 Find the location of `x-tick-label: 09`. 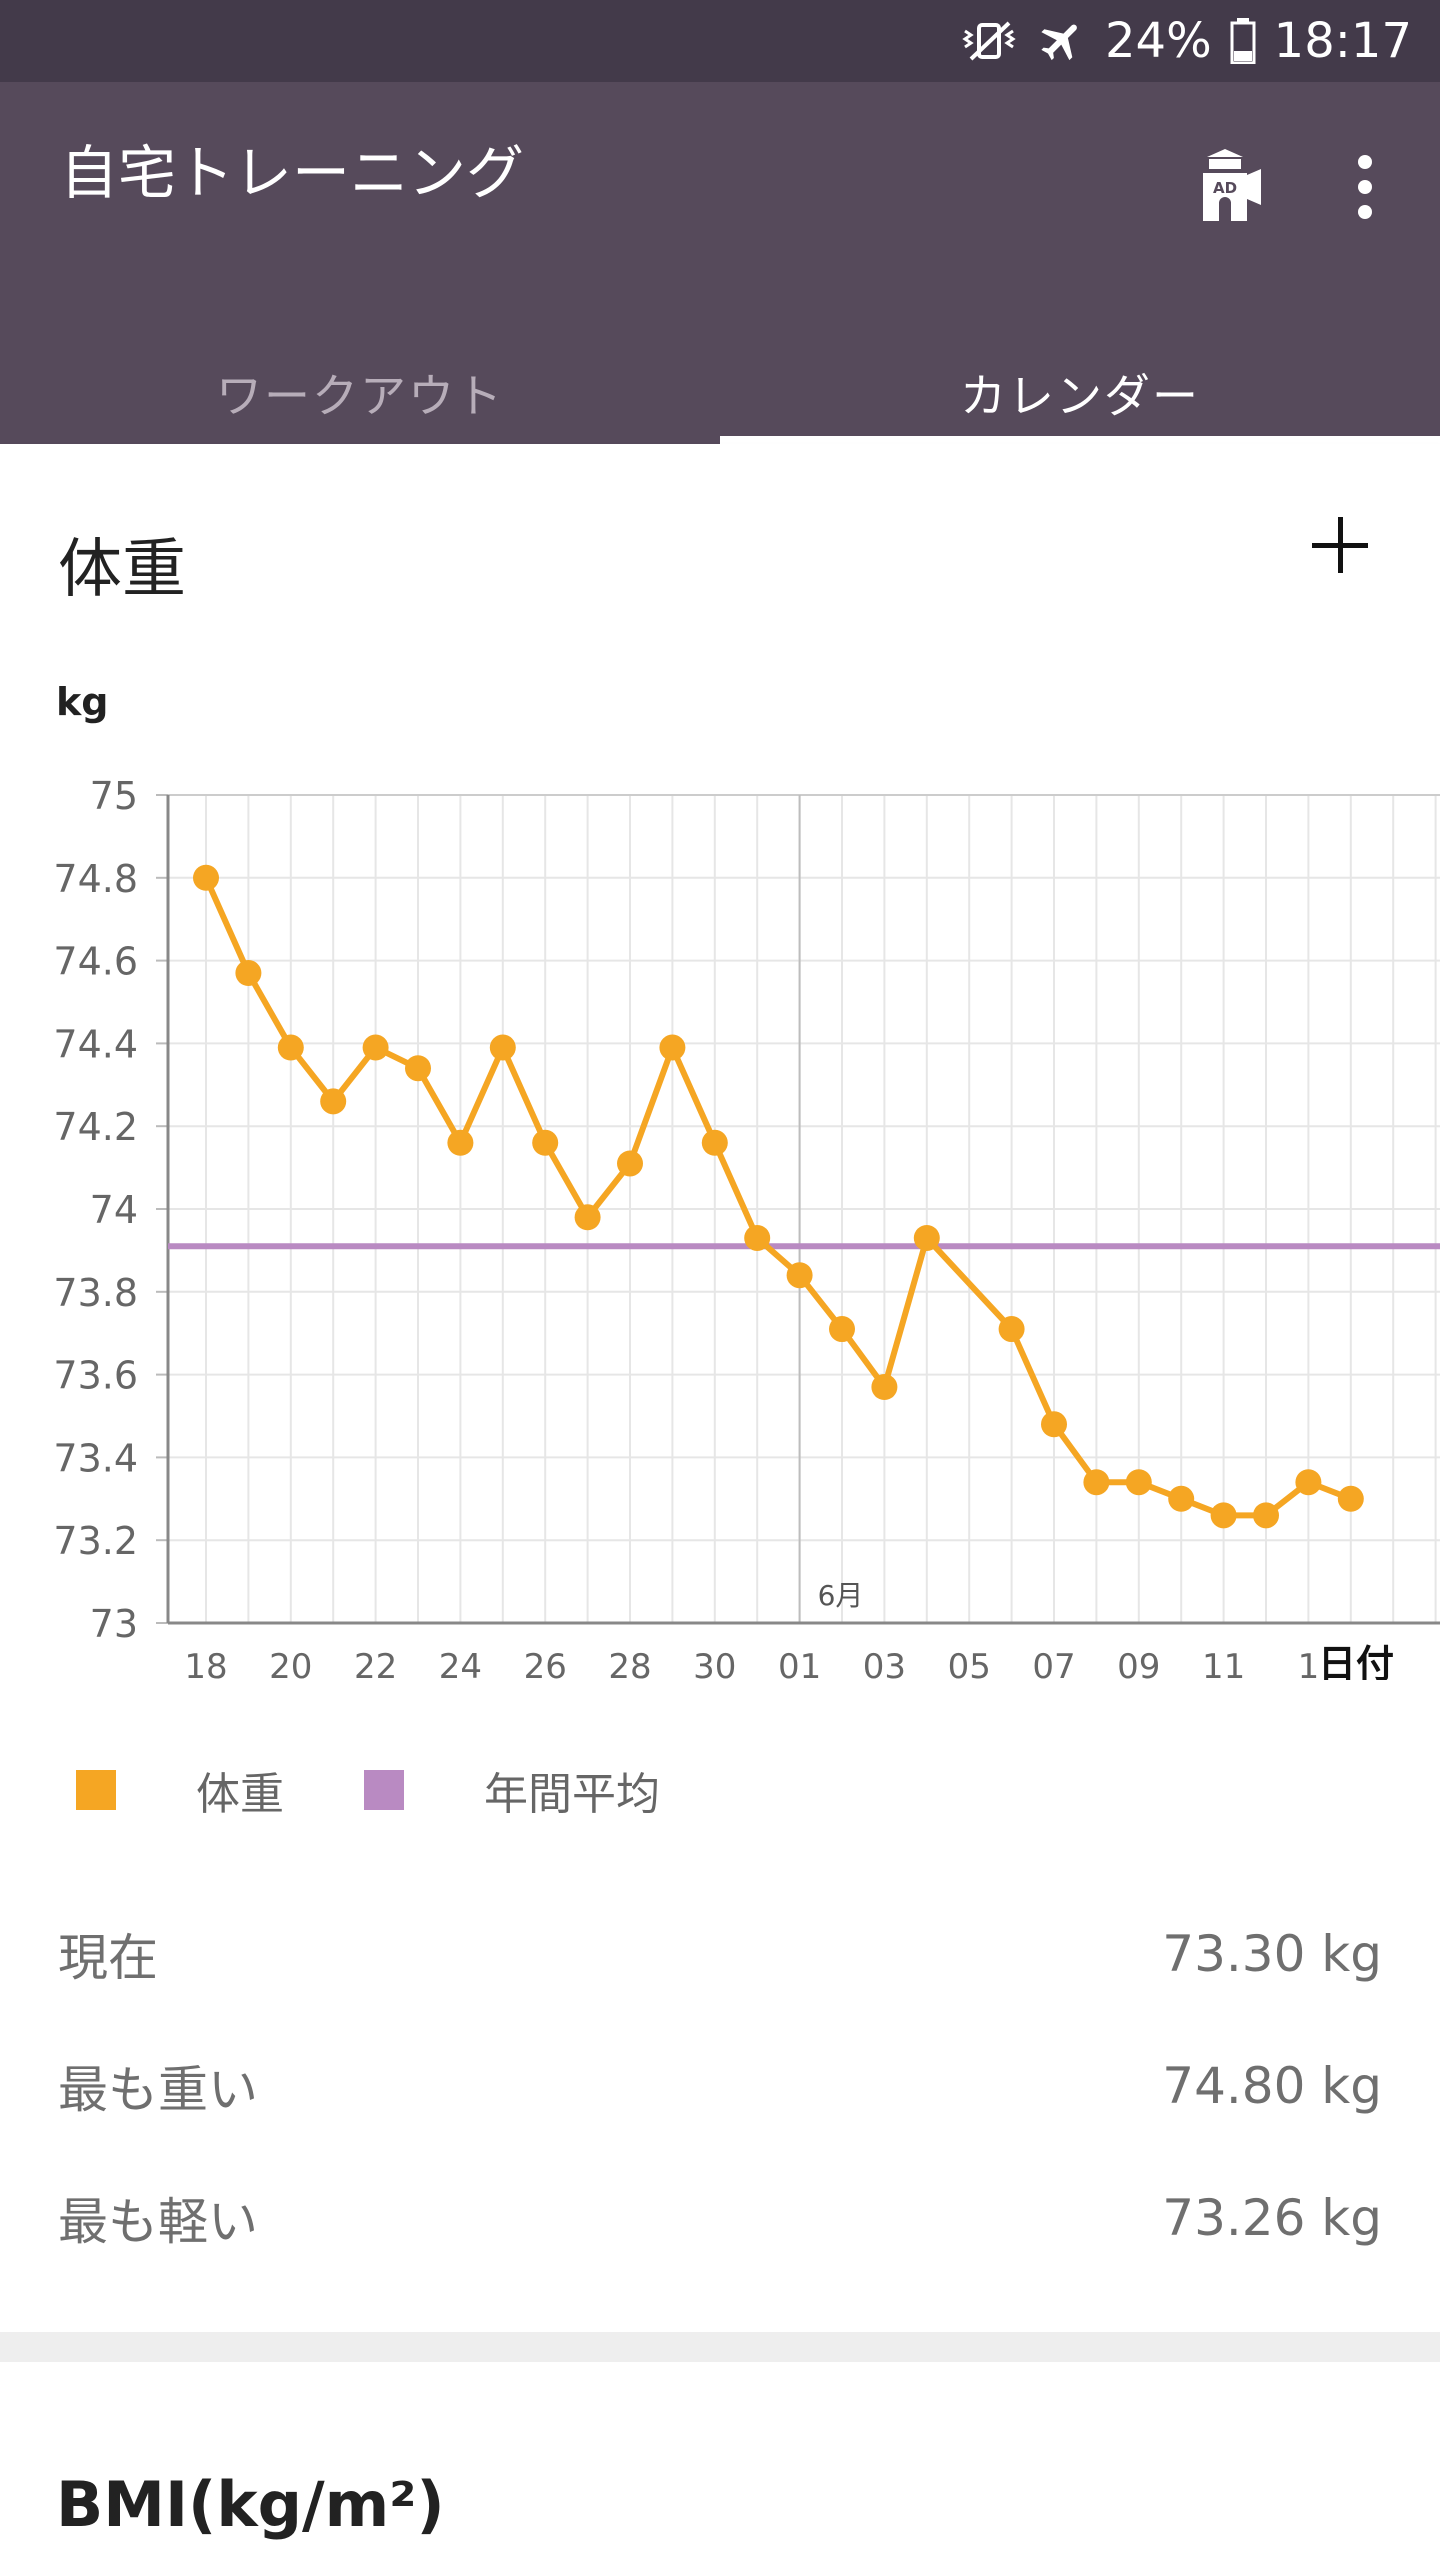

x-tick-label: 09 is located at coordinates (1138, 1663).